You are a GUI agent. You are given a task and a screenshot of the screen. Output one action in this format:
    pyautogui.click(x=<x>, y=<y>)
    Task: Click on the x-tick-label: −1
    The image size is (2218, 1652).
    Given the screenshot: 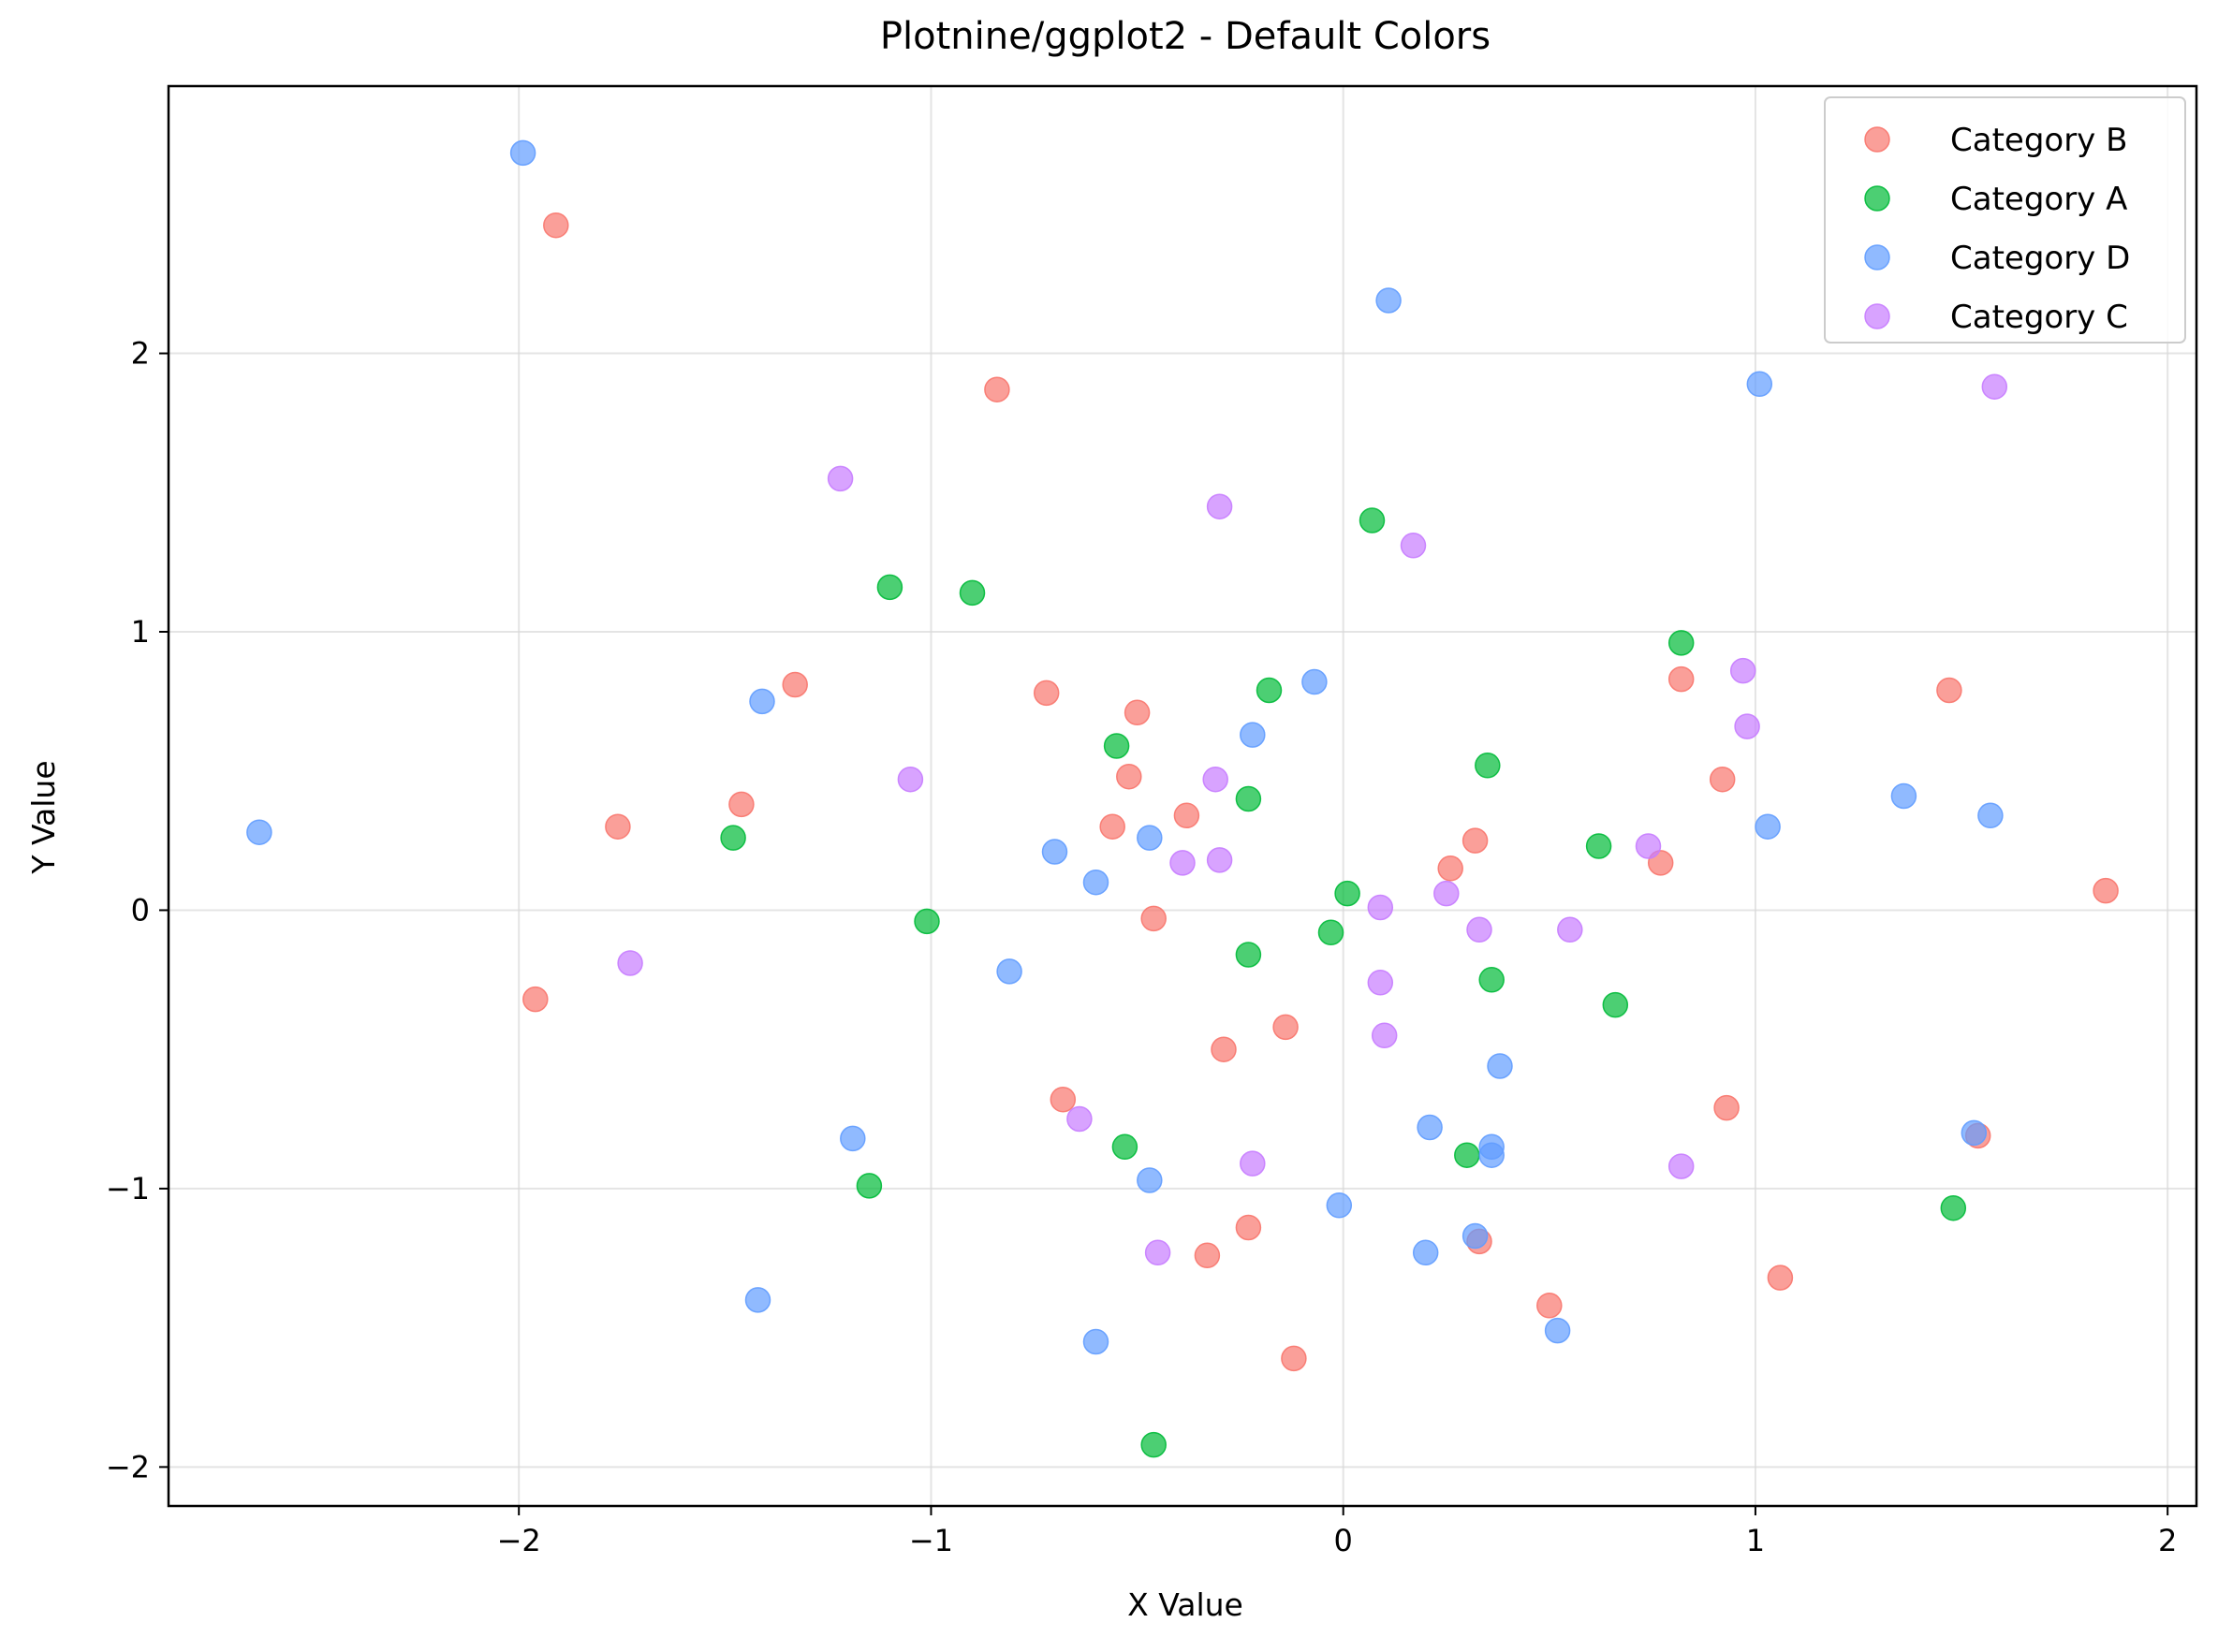 What is the action you would take?
    pyautogui.click(x=931, y=1541)
    